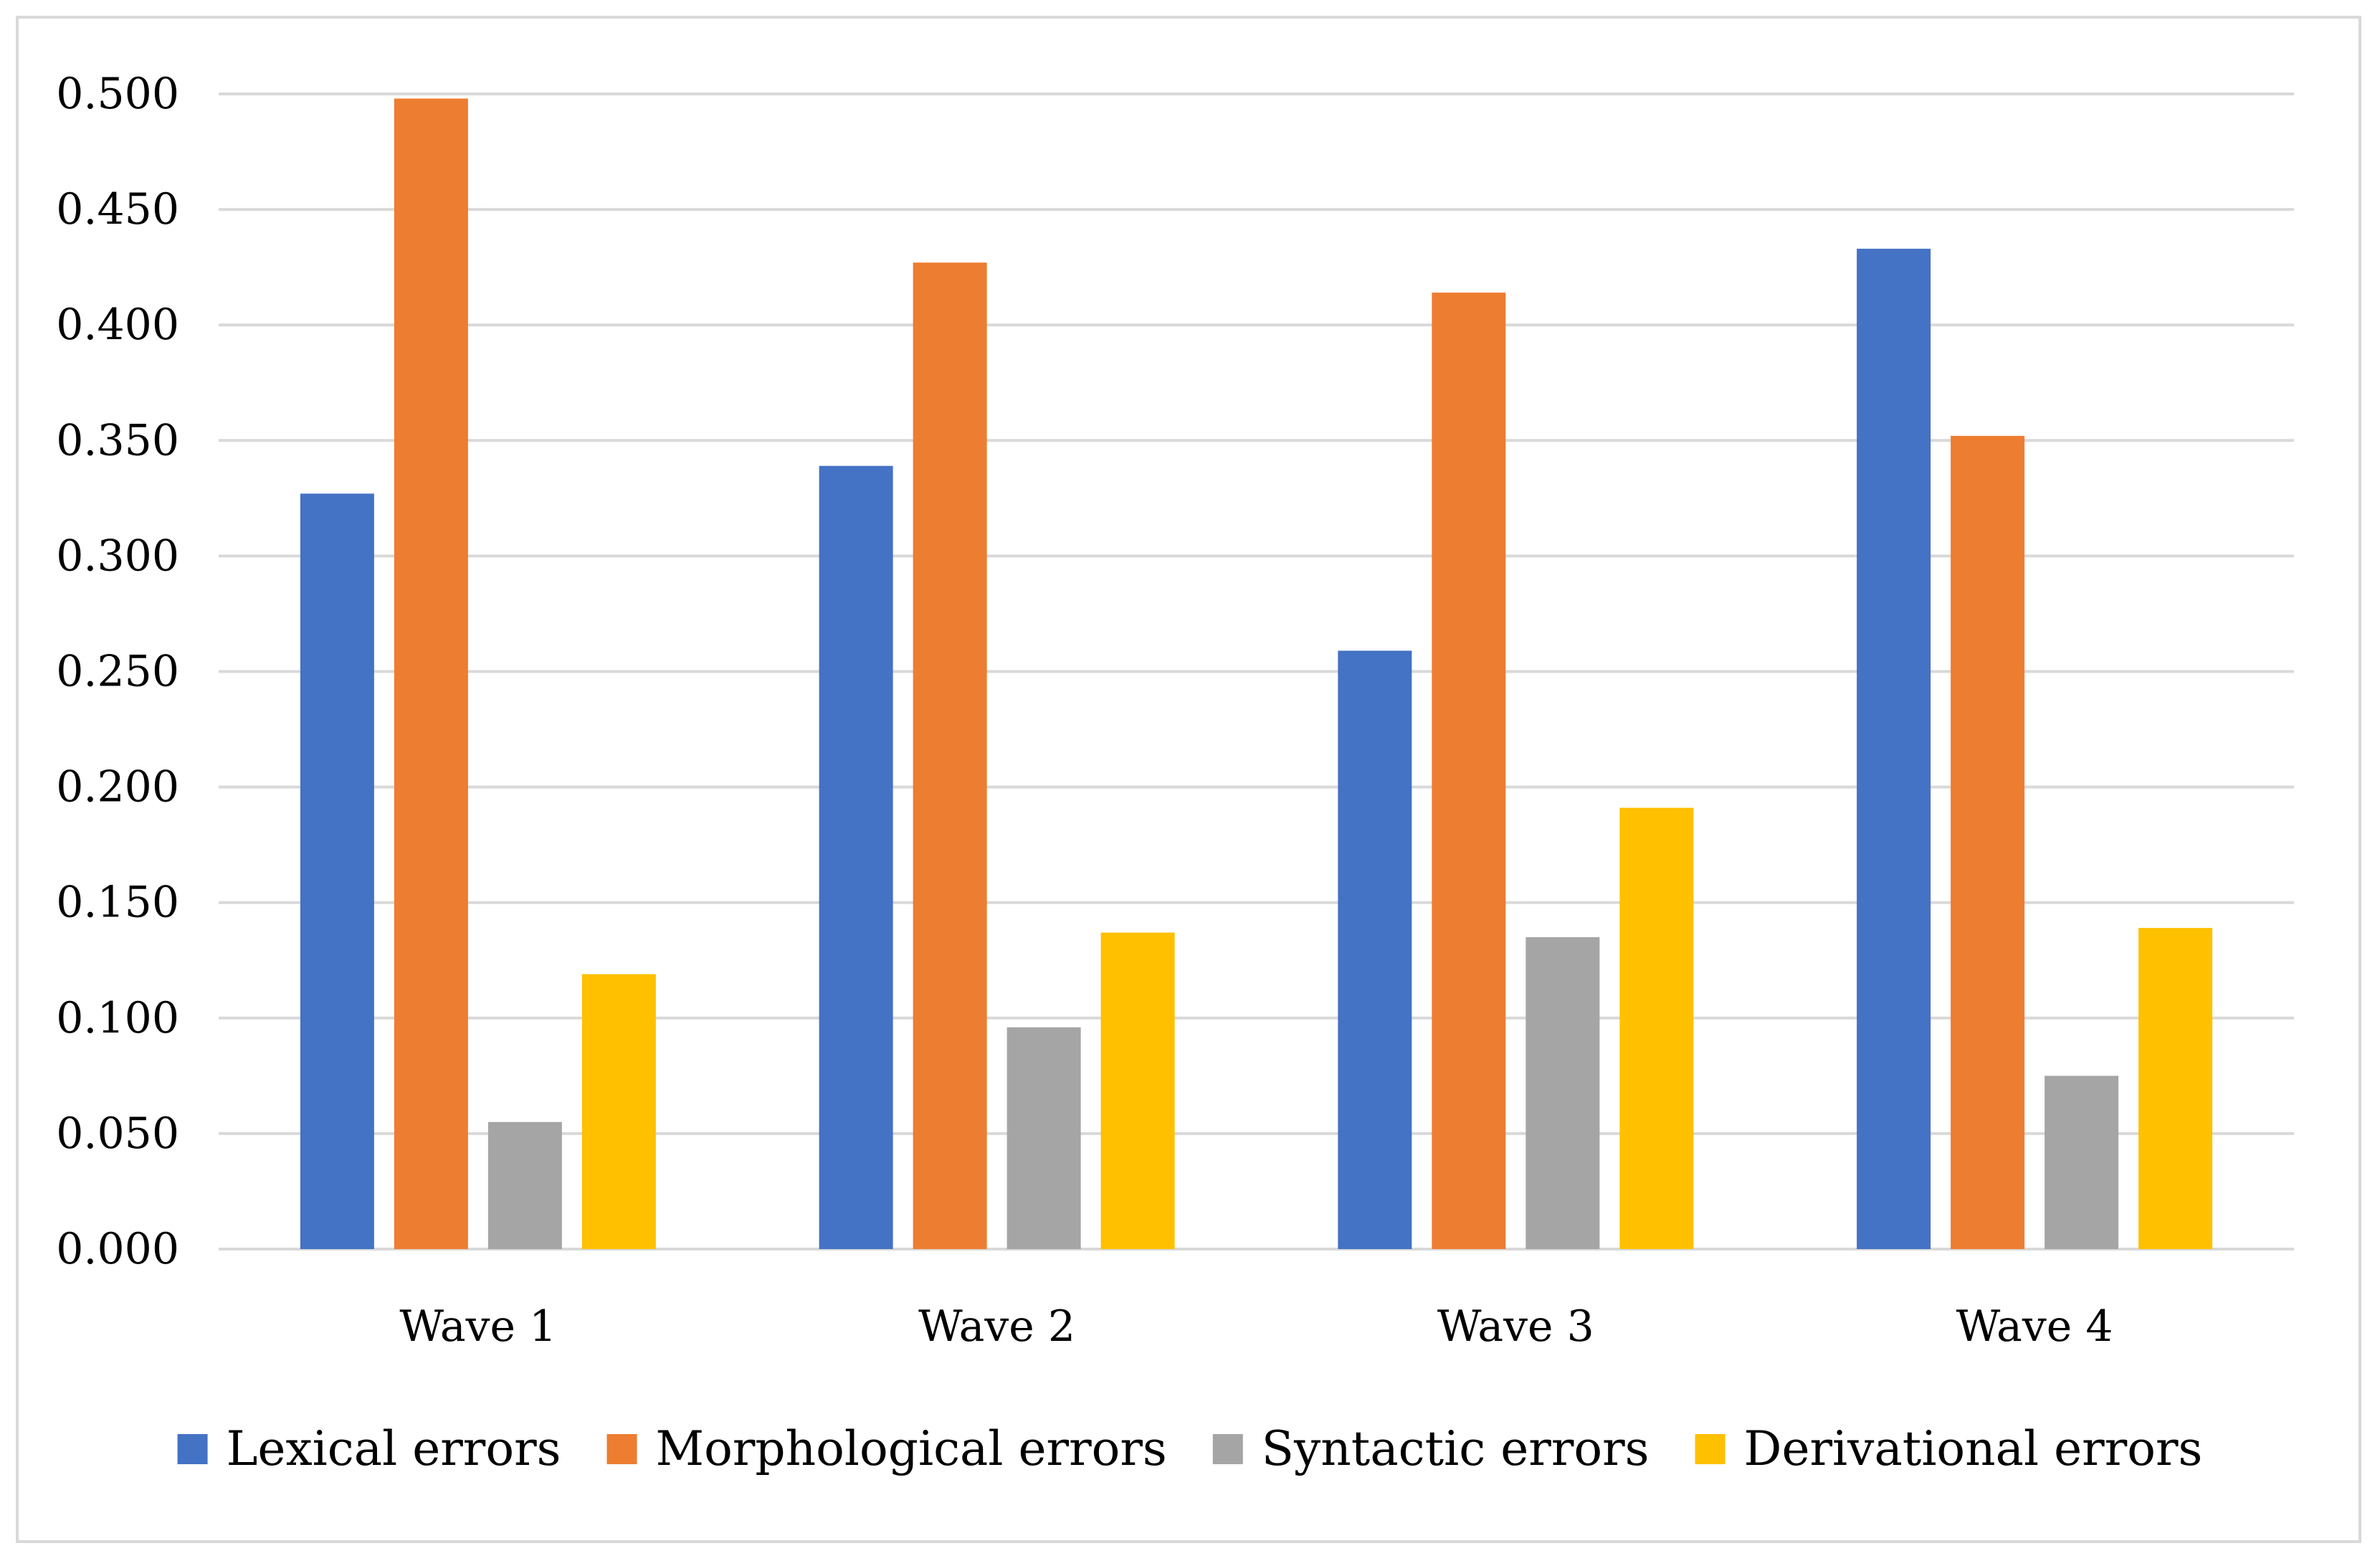 The width and height of the screenshot is (2380, 1561). What do you see at coordinates (996, 1327) in the screenshot?
I see `x-tick-label: Wave 2` at bounding box center [996, 1327].